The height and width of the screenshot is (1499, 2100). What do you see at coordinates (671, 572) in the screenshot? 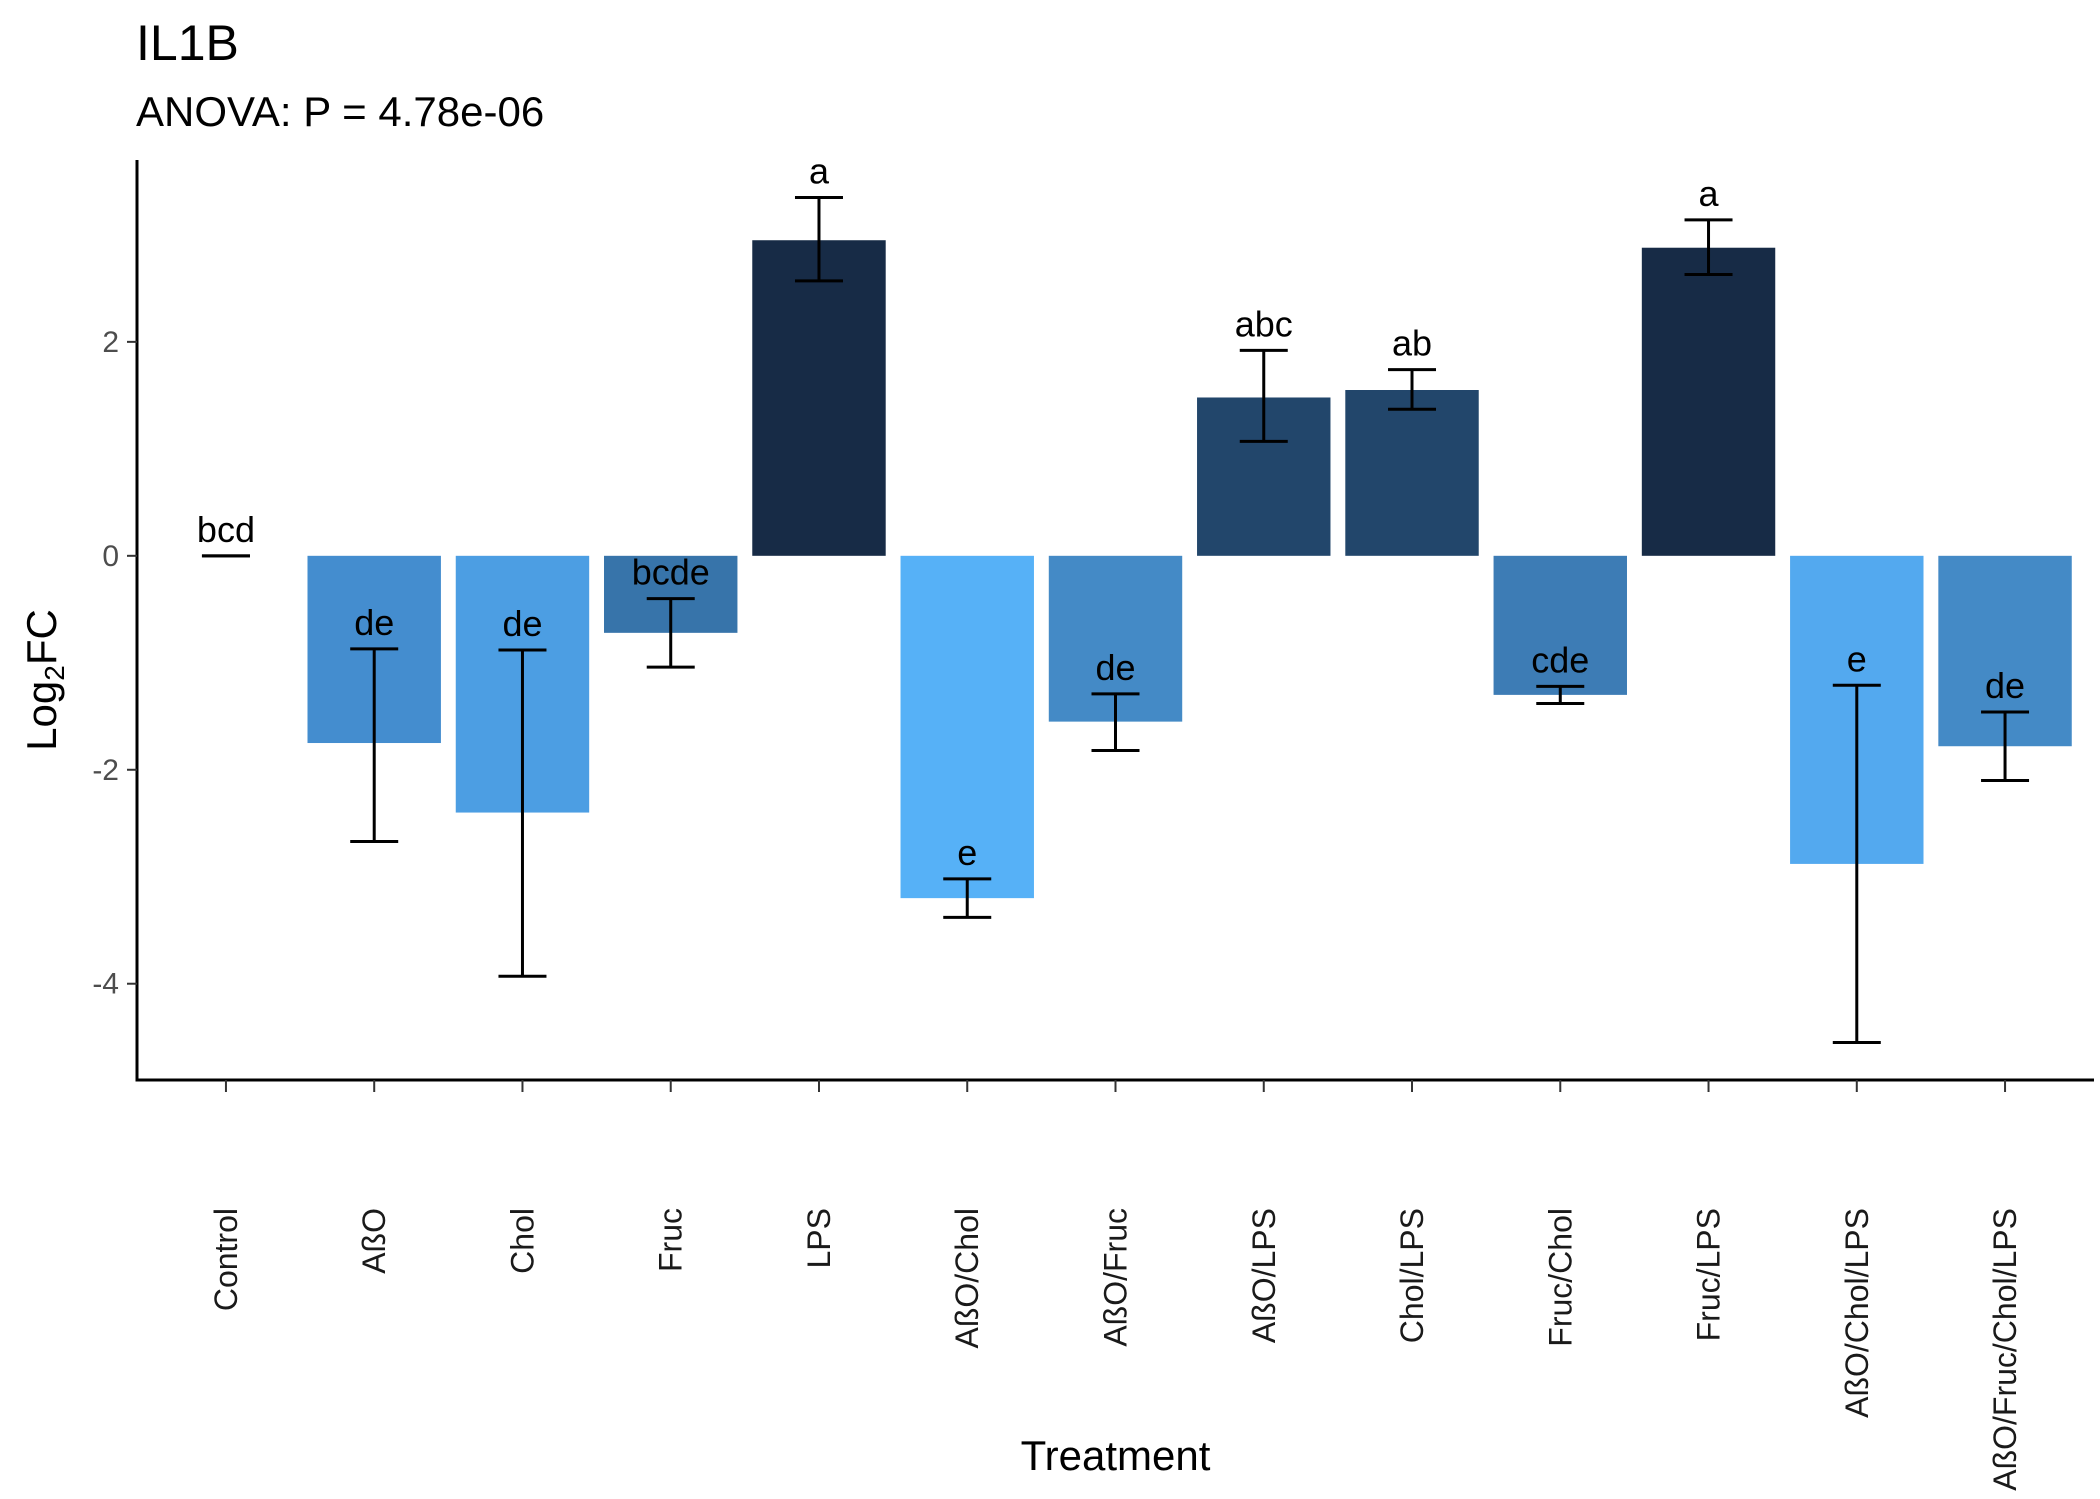
I see `significance-label: bcde` at bounding box center [671, 572].